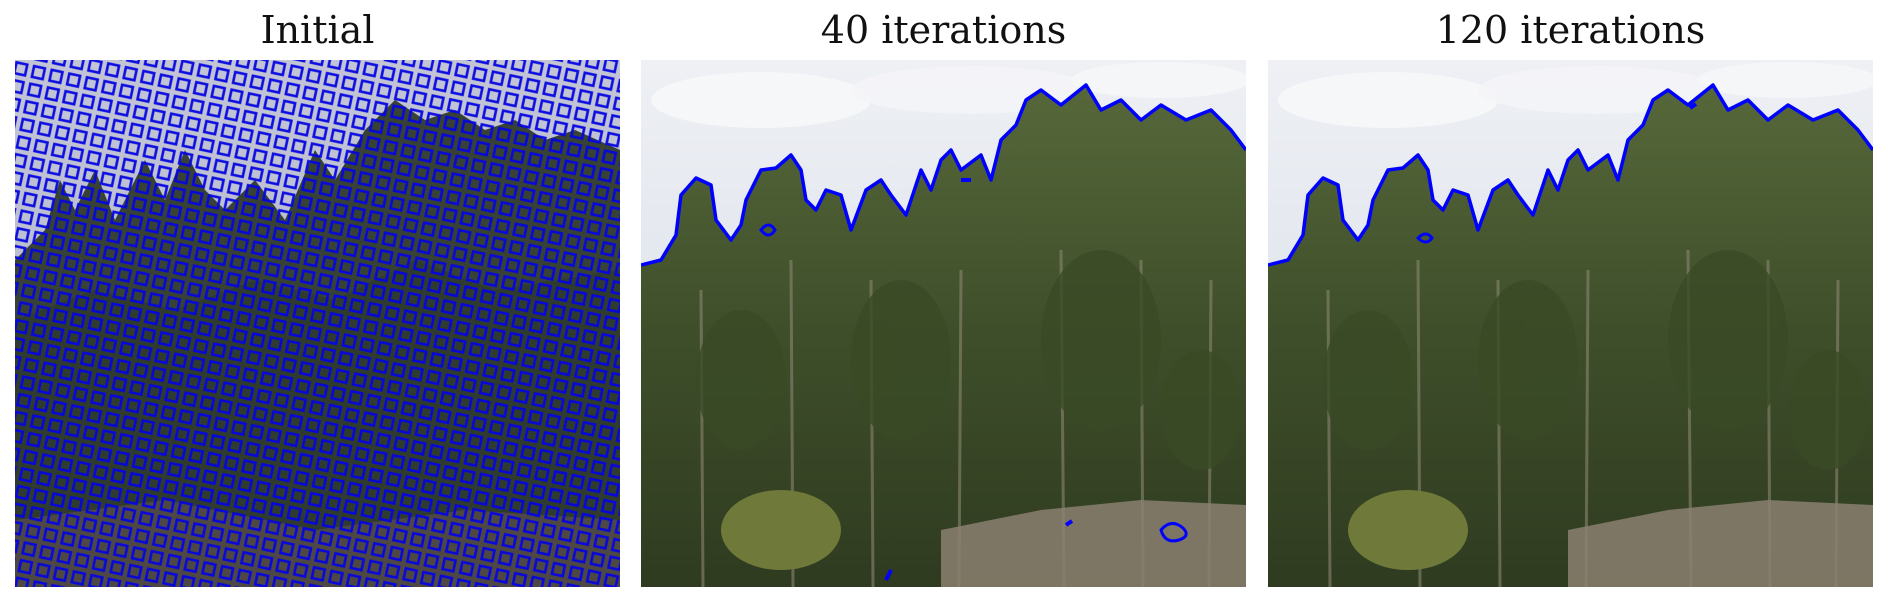 Image resolution: width=1888 pixels, height=611 pixels. I want to click on panel-title: 120 iterations, so click(1570, 30).